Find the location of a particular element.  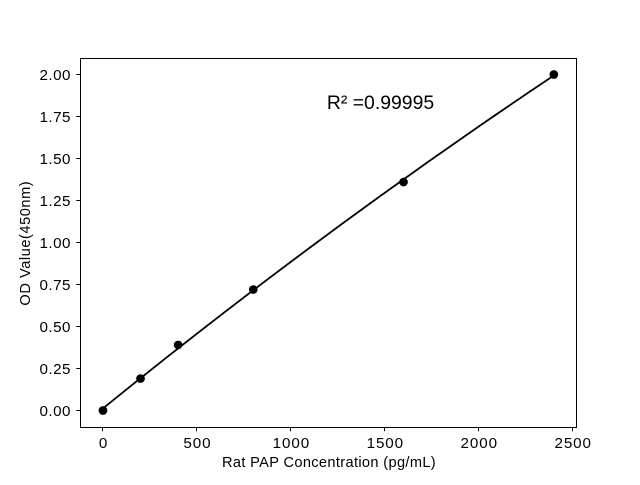

svg-text: 0.50 is located at coordinates (55, 327).